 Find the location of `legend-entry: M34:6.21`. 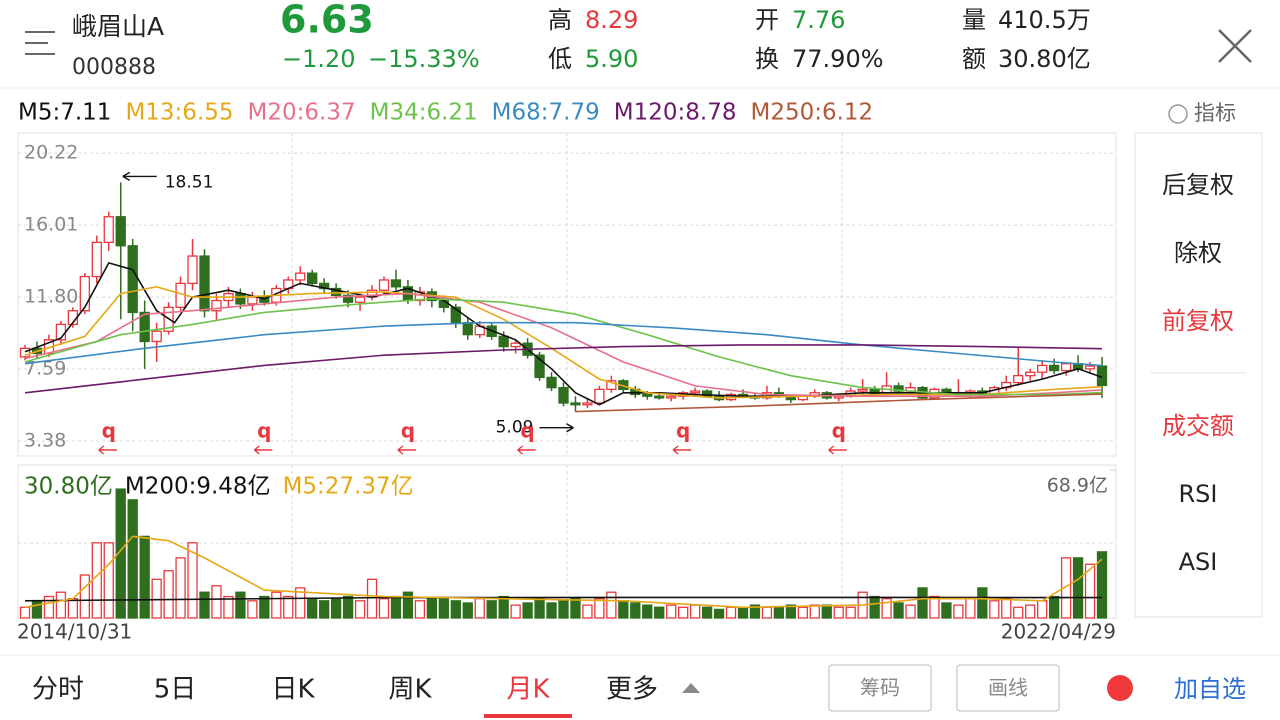

legend-entry: M34:6.21 is located at coordinates (424, 113).